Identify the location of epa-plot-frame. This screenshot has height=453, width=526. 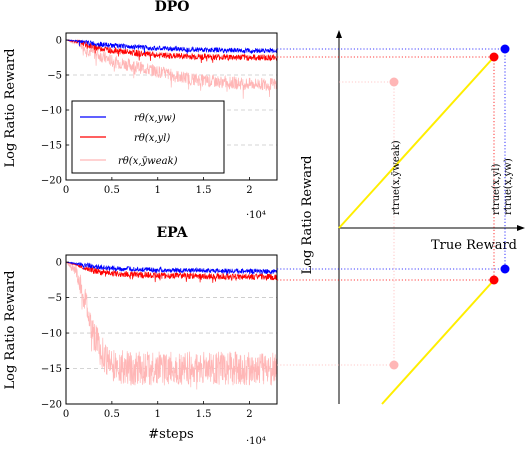
(171, 329).